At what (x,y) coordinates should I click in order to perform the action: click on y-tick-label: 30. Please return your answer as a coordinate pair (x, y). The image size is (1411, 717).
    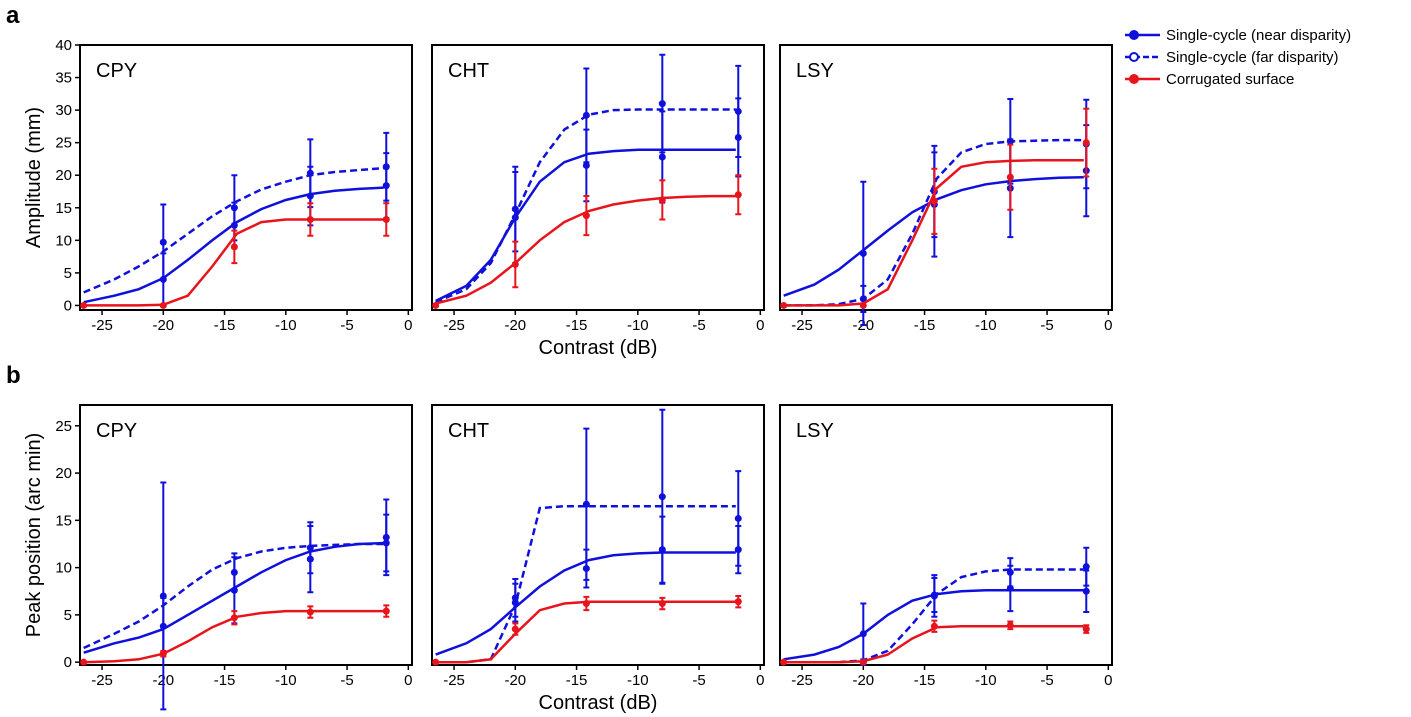
    Looking at the image, I should click on (63, 110).